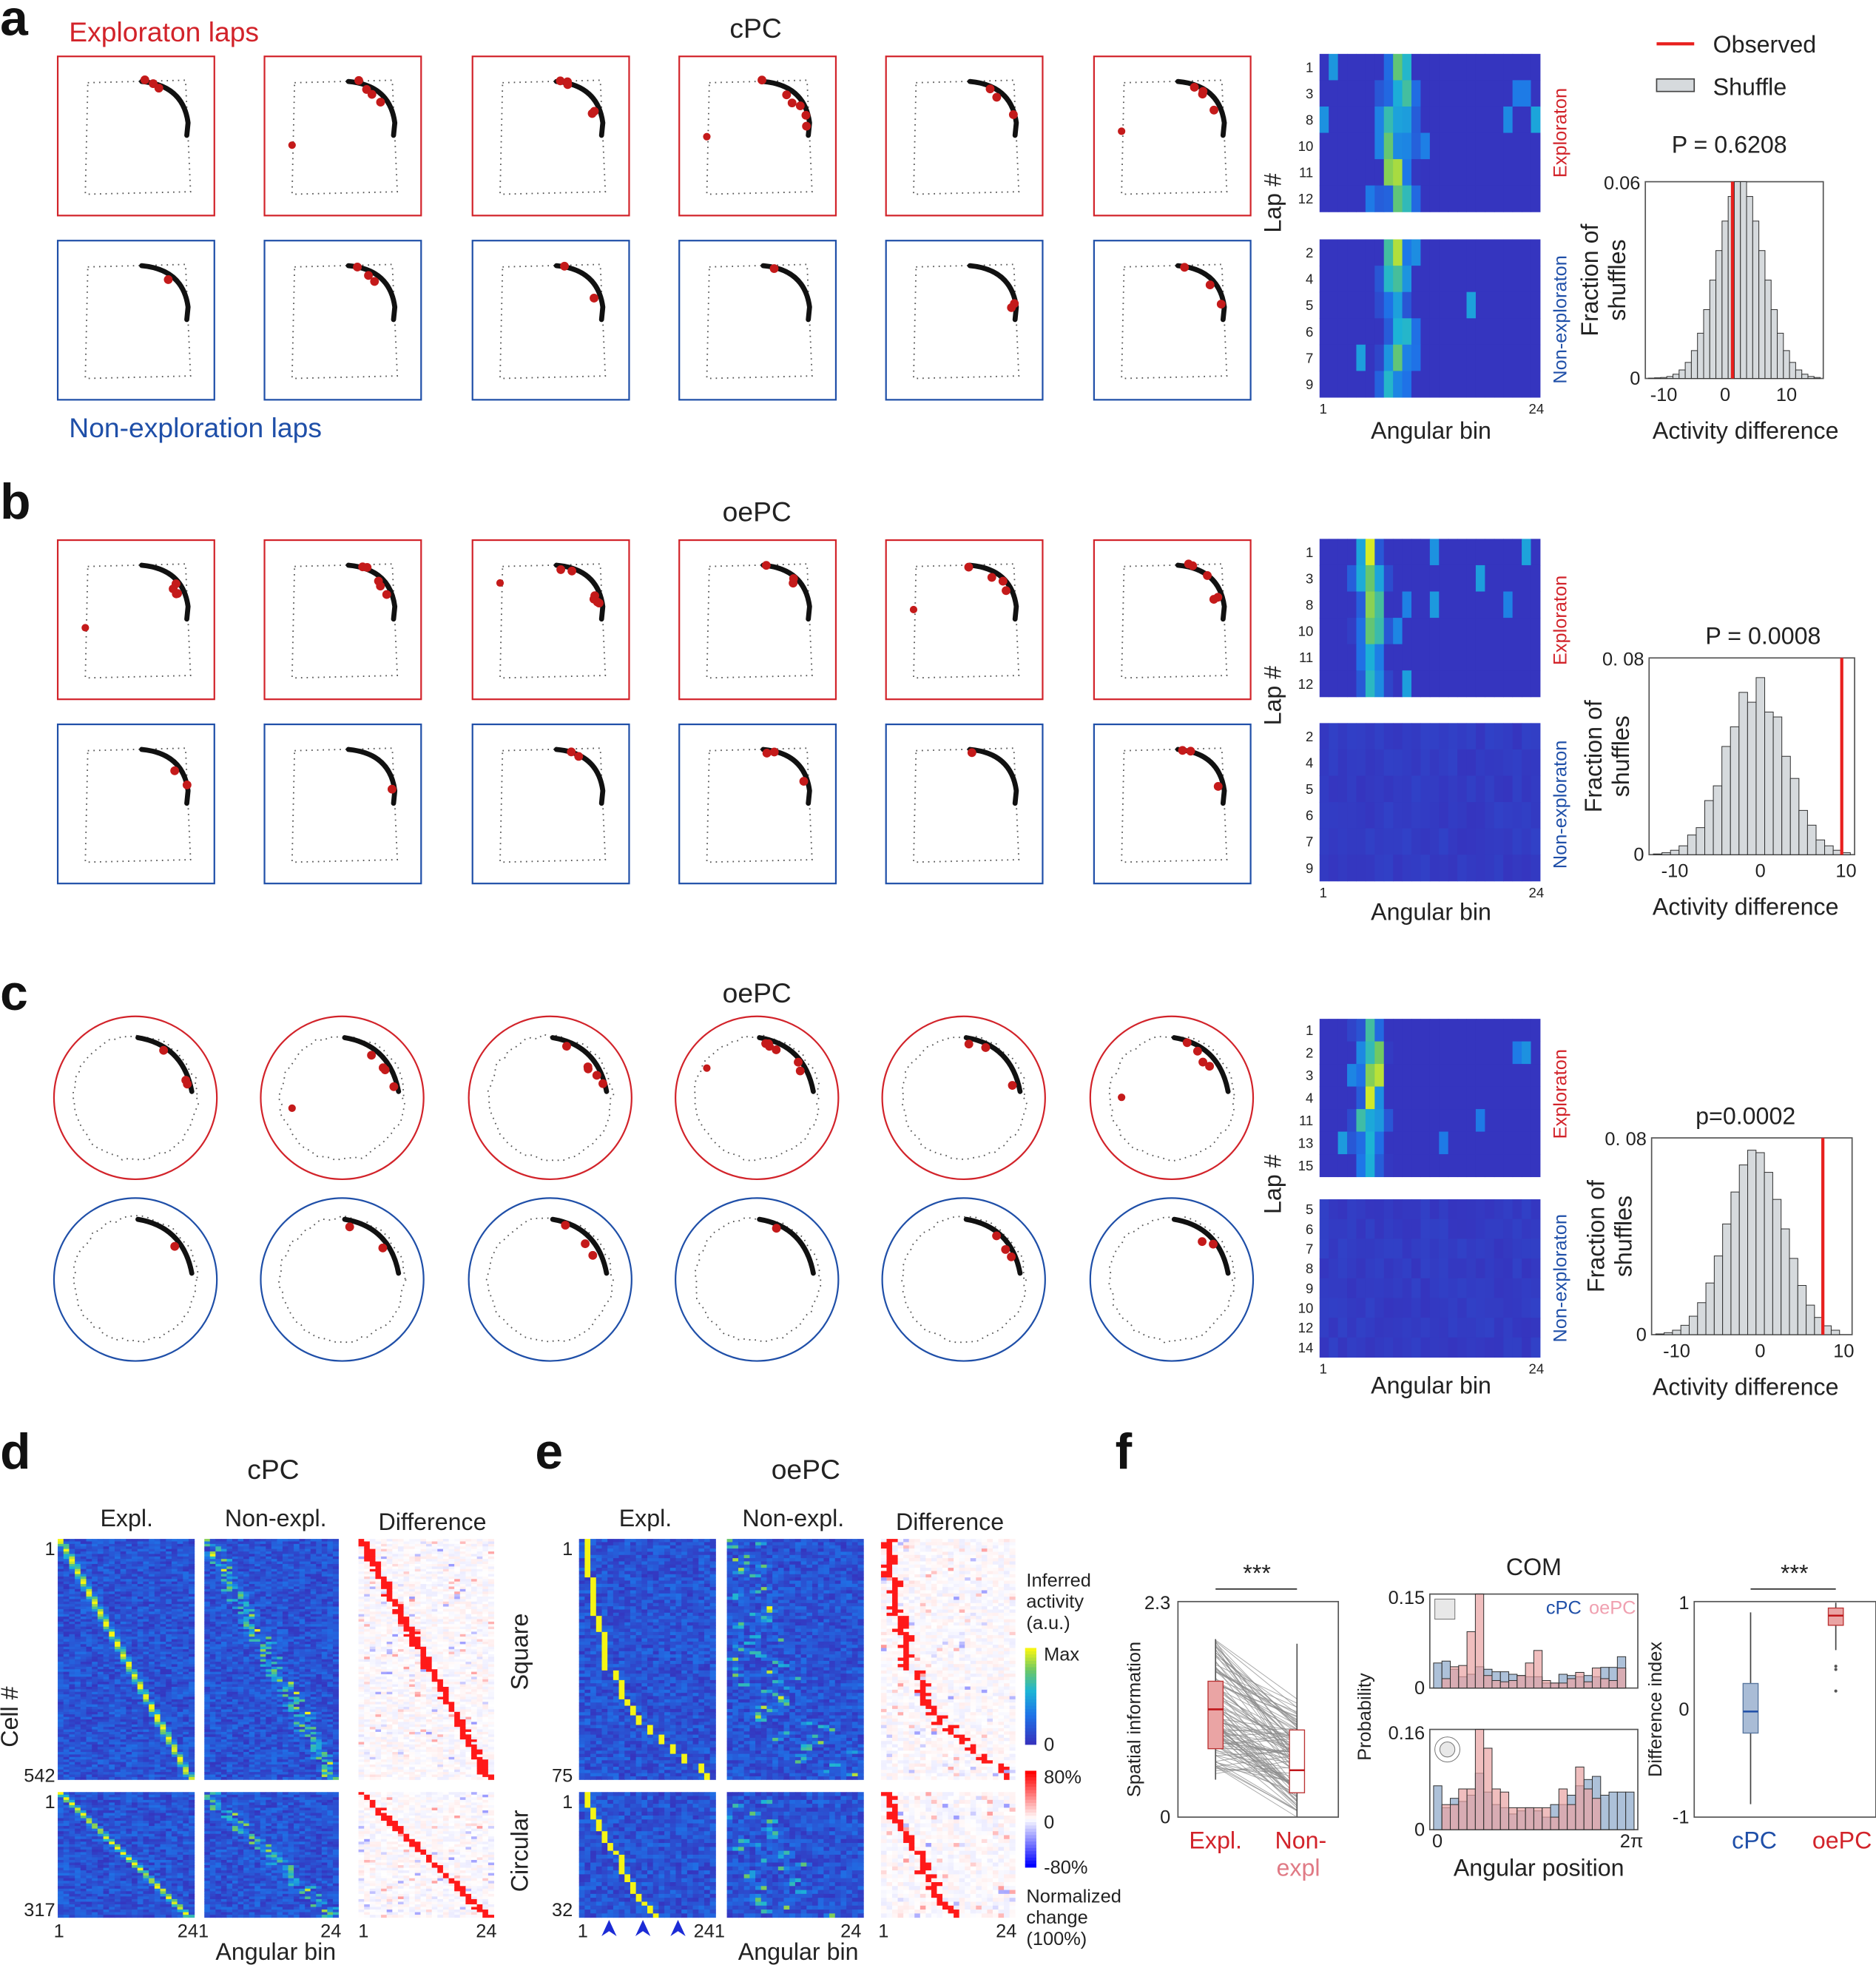 Image resolution: width=1876 pixels, height=1965 pixels. I want to click on activity-event-dot, so click(997, 96).